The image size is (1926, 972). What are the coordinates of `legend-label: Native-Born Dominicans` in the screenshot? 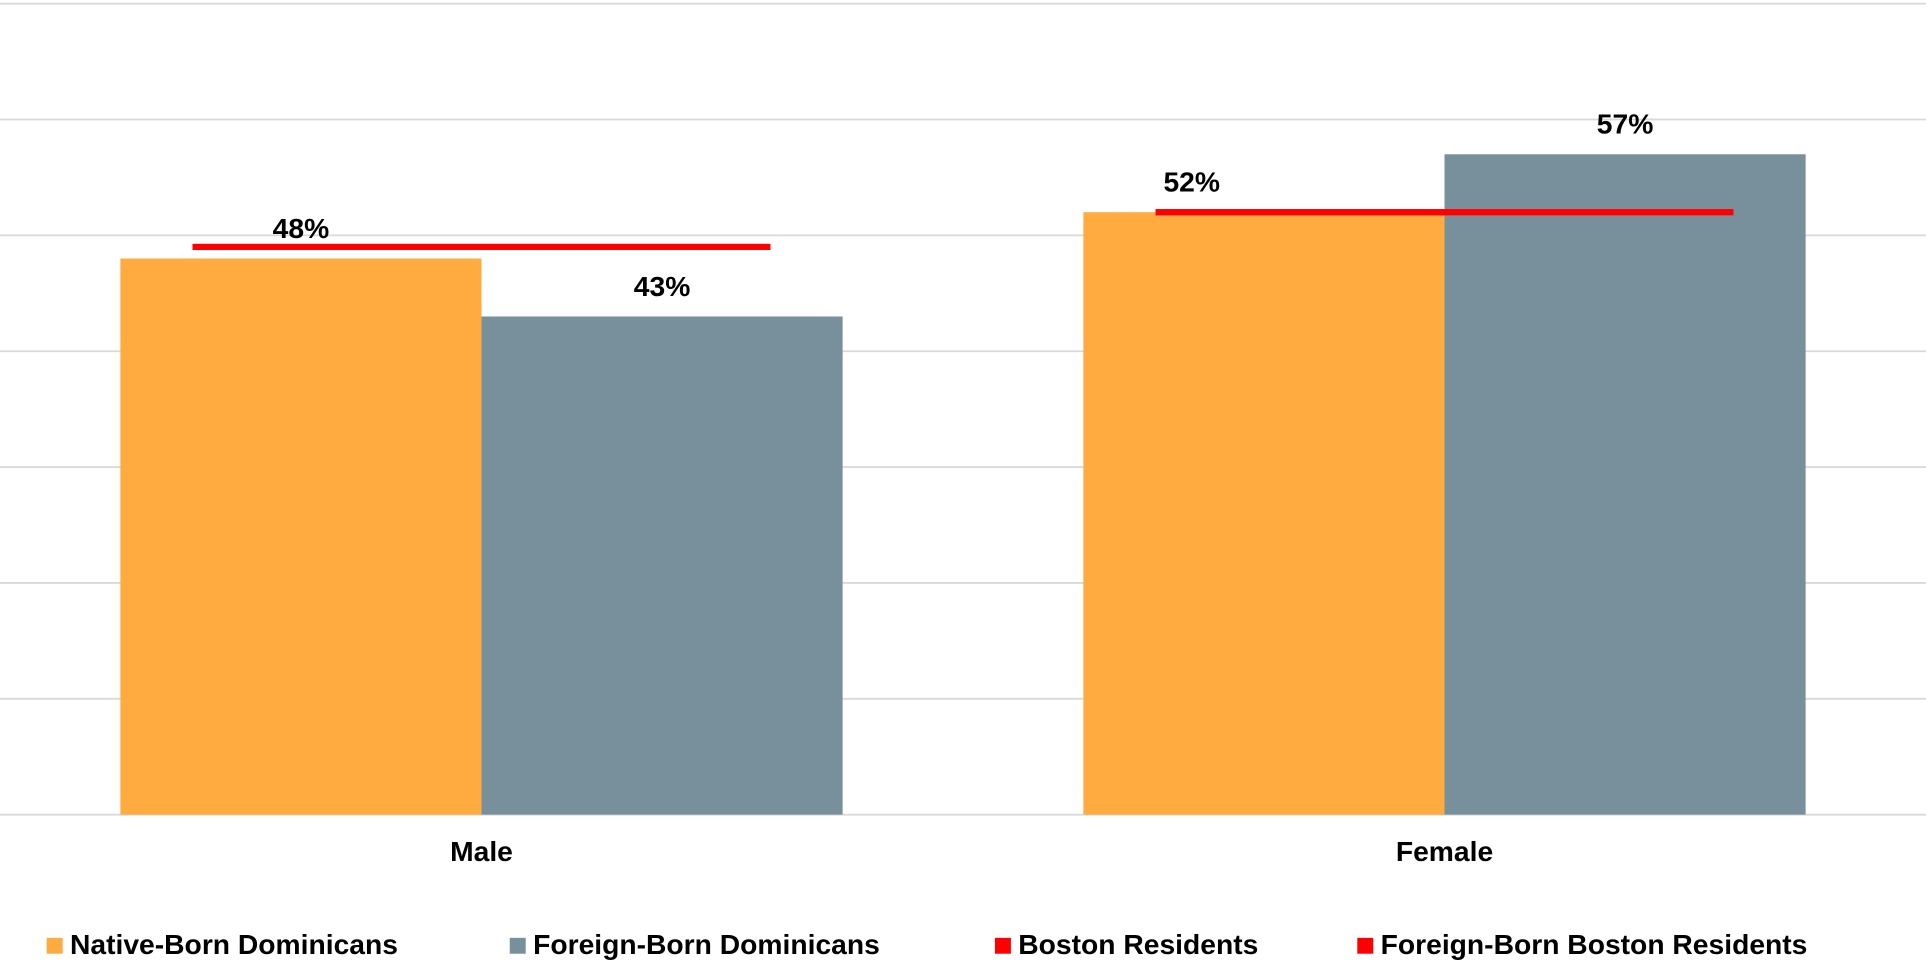 It's located at (234, 944).